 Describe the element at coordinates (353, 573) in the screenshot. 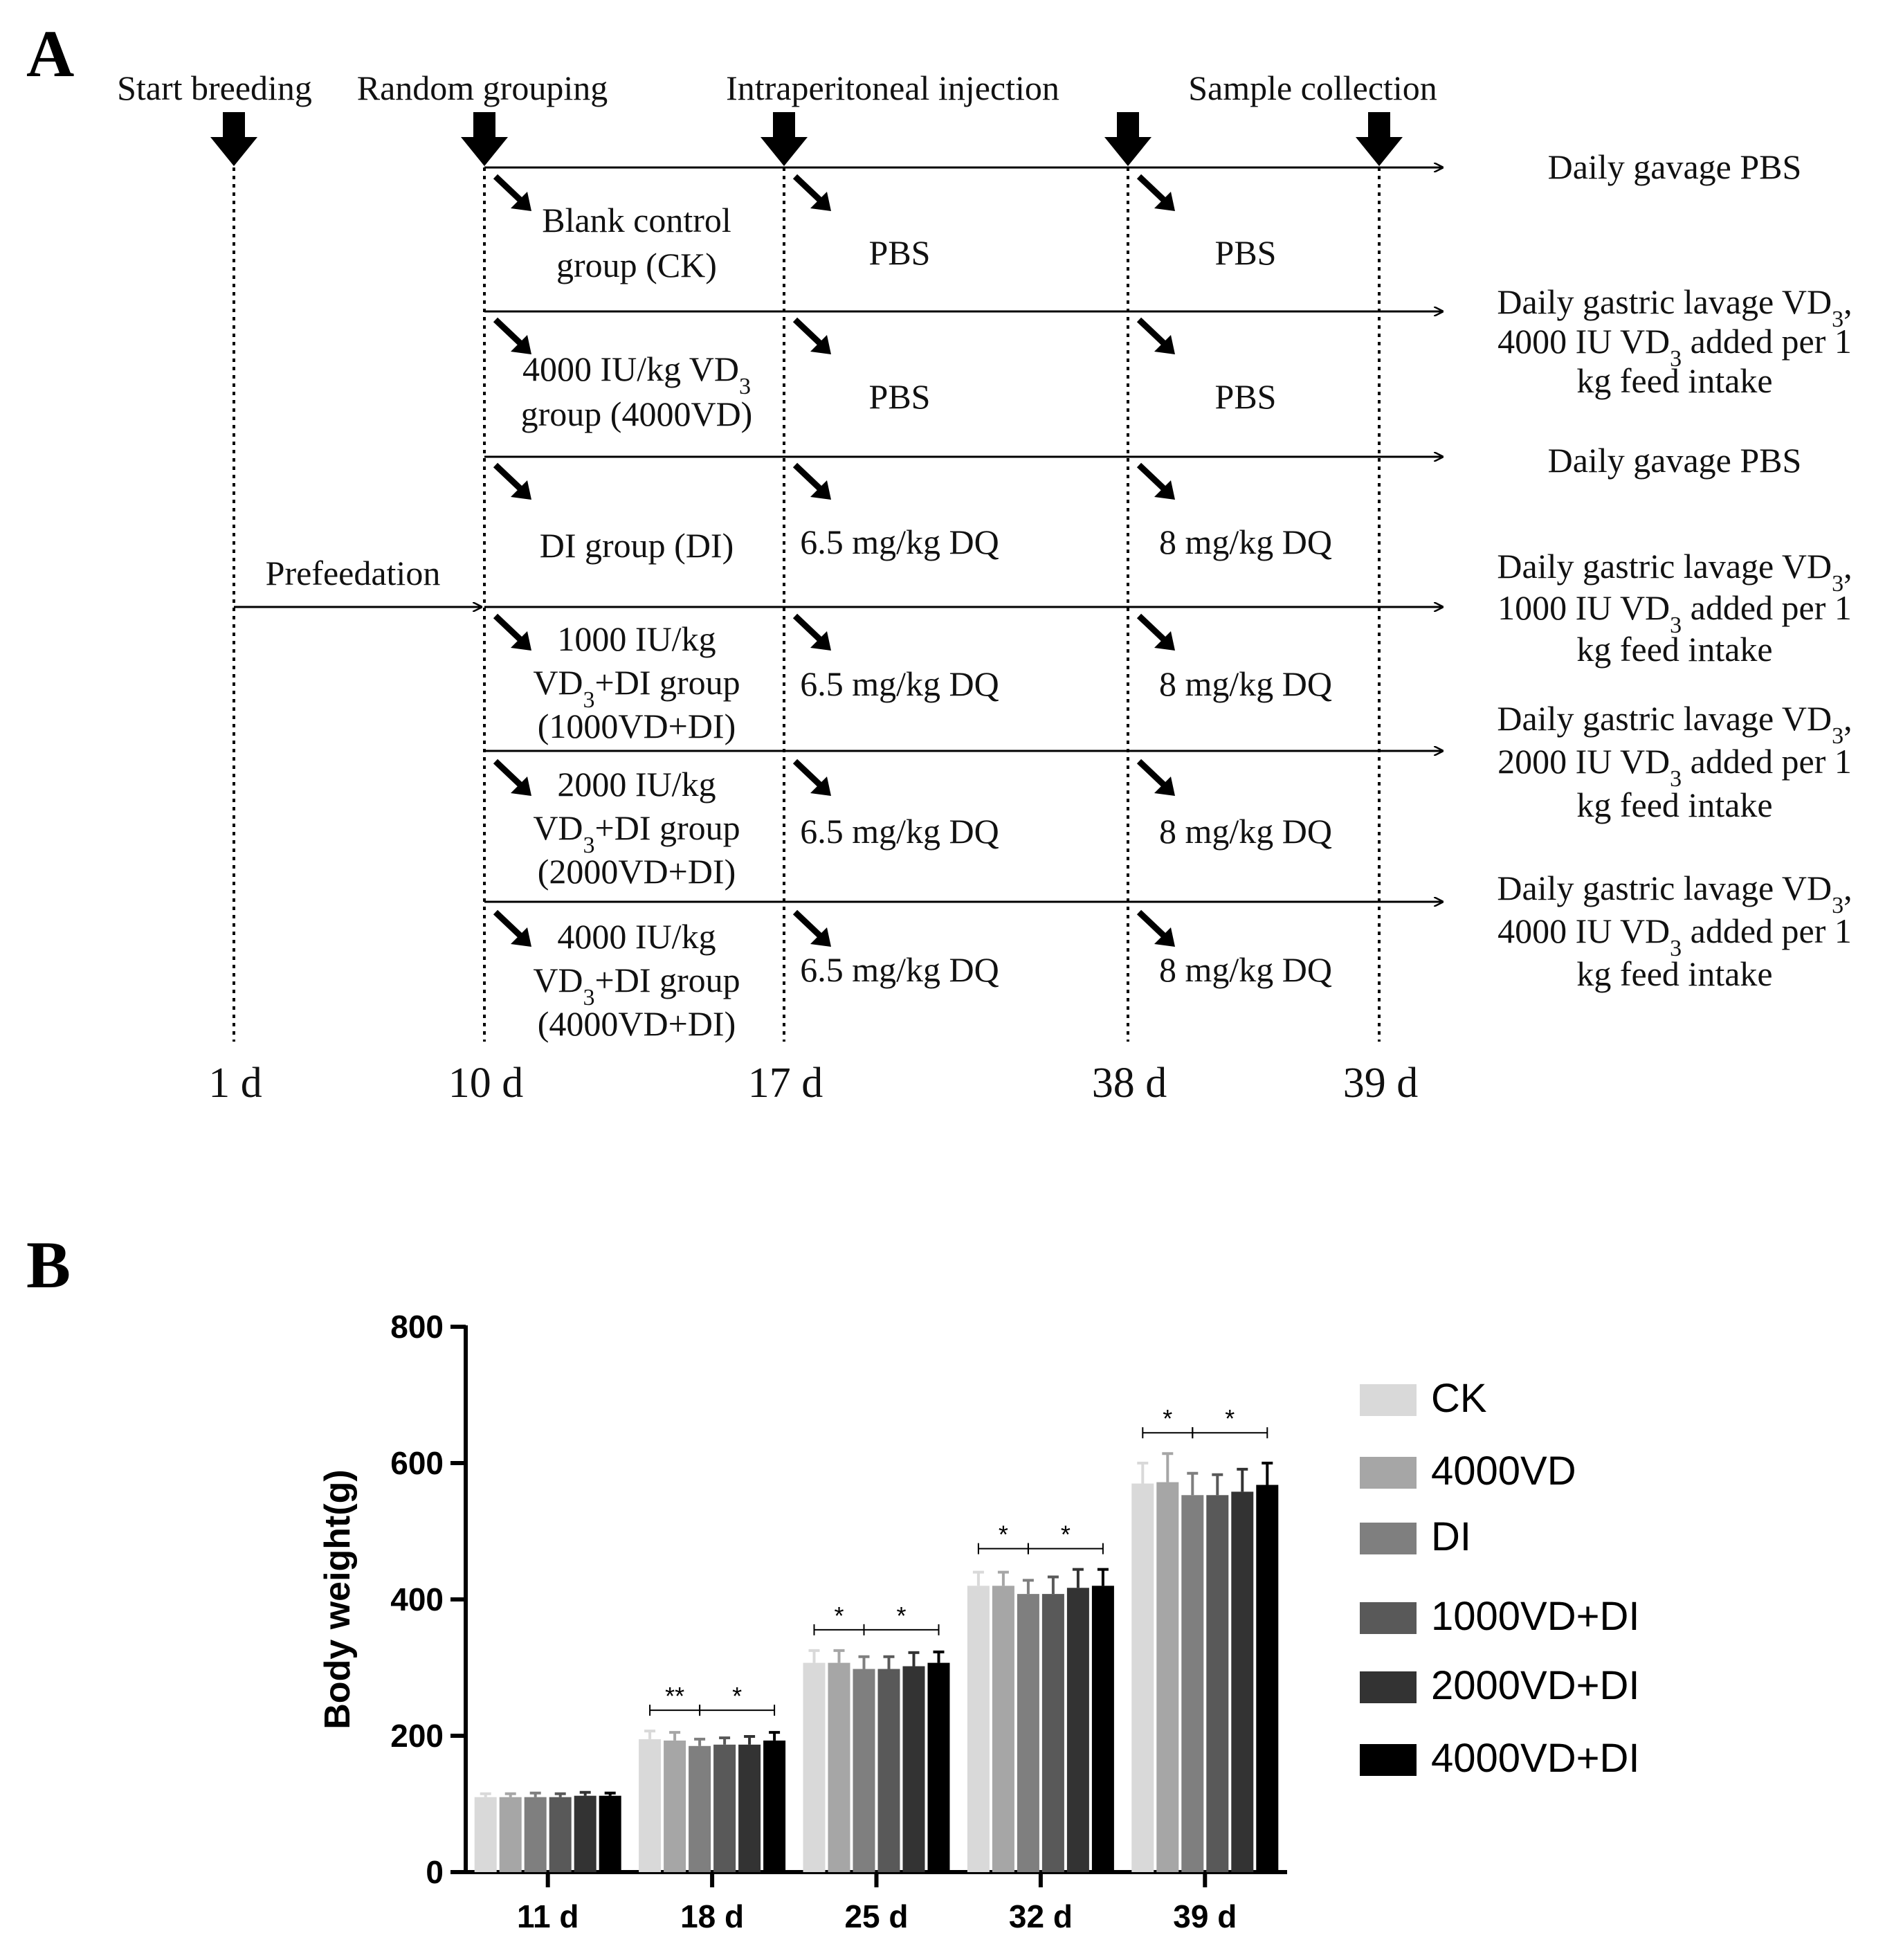

I see `prefeedation-label: Prefeedation` at that location.